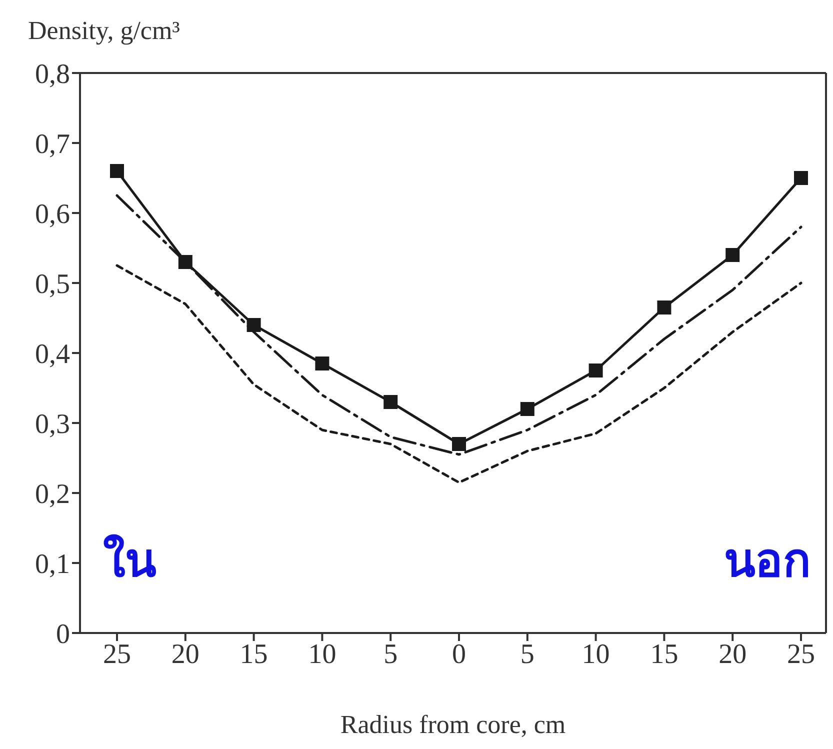 This screenshot has width=833, height=749. What do you see at coordinates (52, 74) in the screenshot?
I see `y-tick-label: 0,8` at bounding box center [52, 74].